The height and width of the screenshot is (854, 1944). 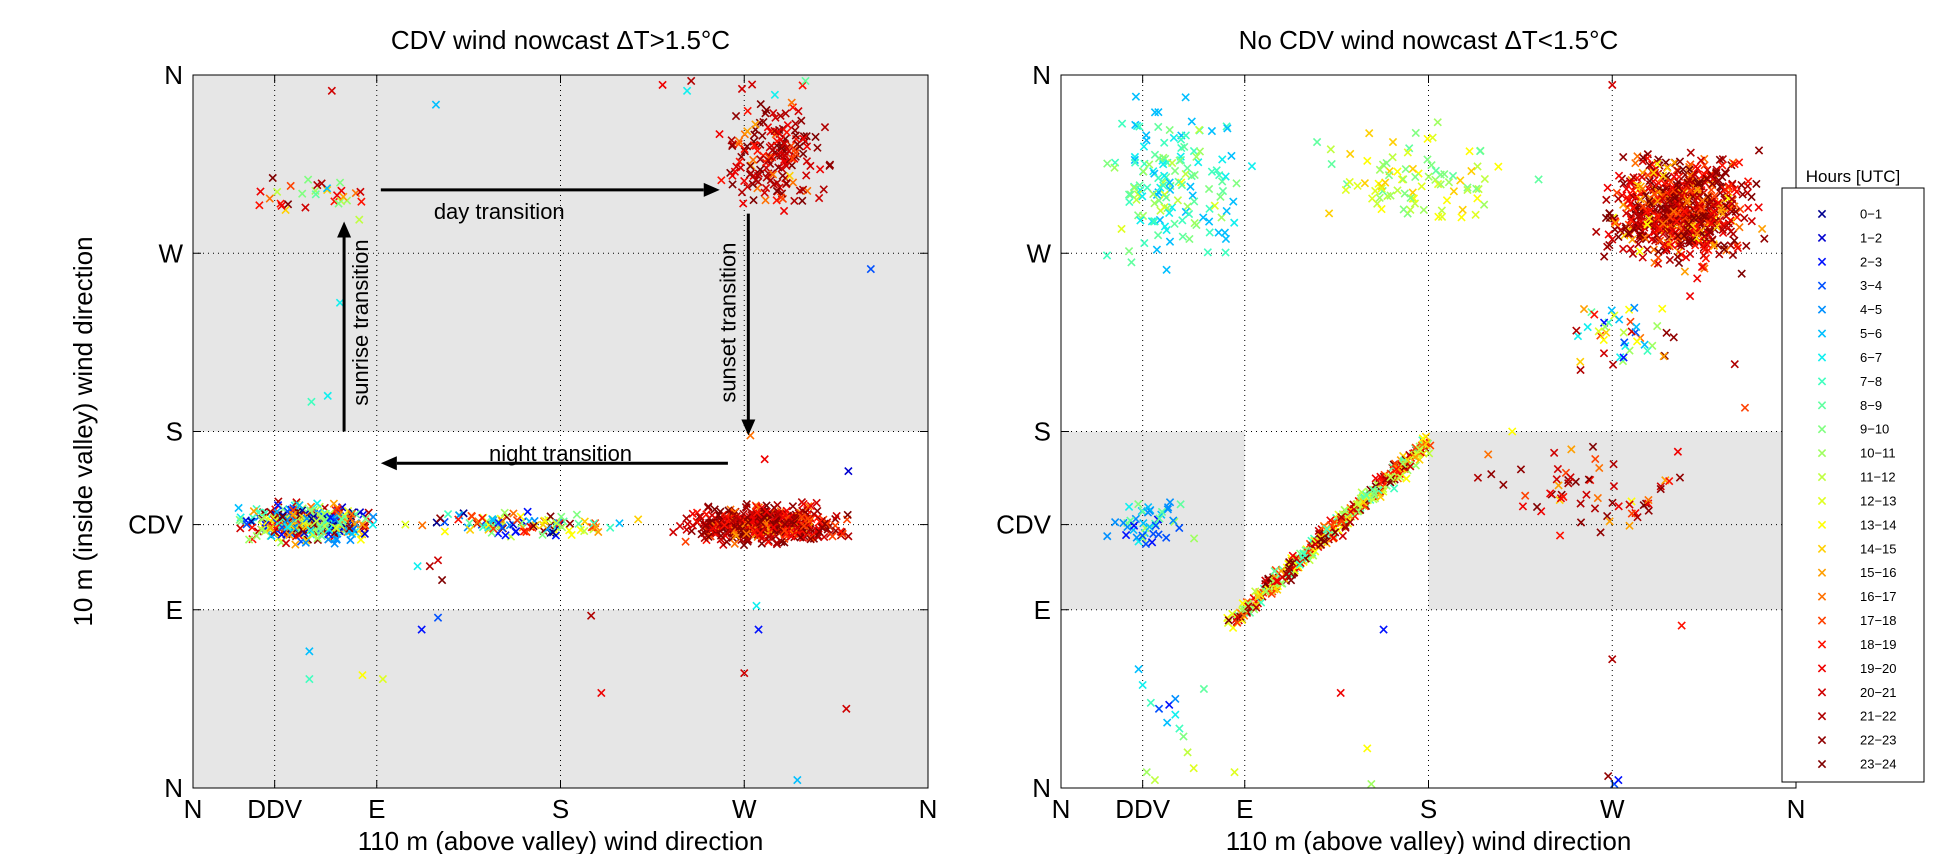 What do you see at coordinates (1041, 788) in the screenshot?
I see `y-tick-label: N` at bounding box center [1041, 788].